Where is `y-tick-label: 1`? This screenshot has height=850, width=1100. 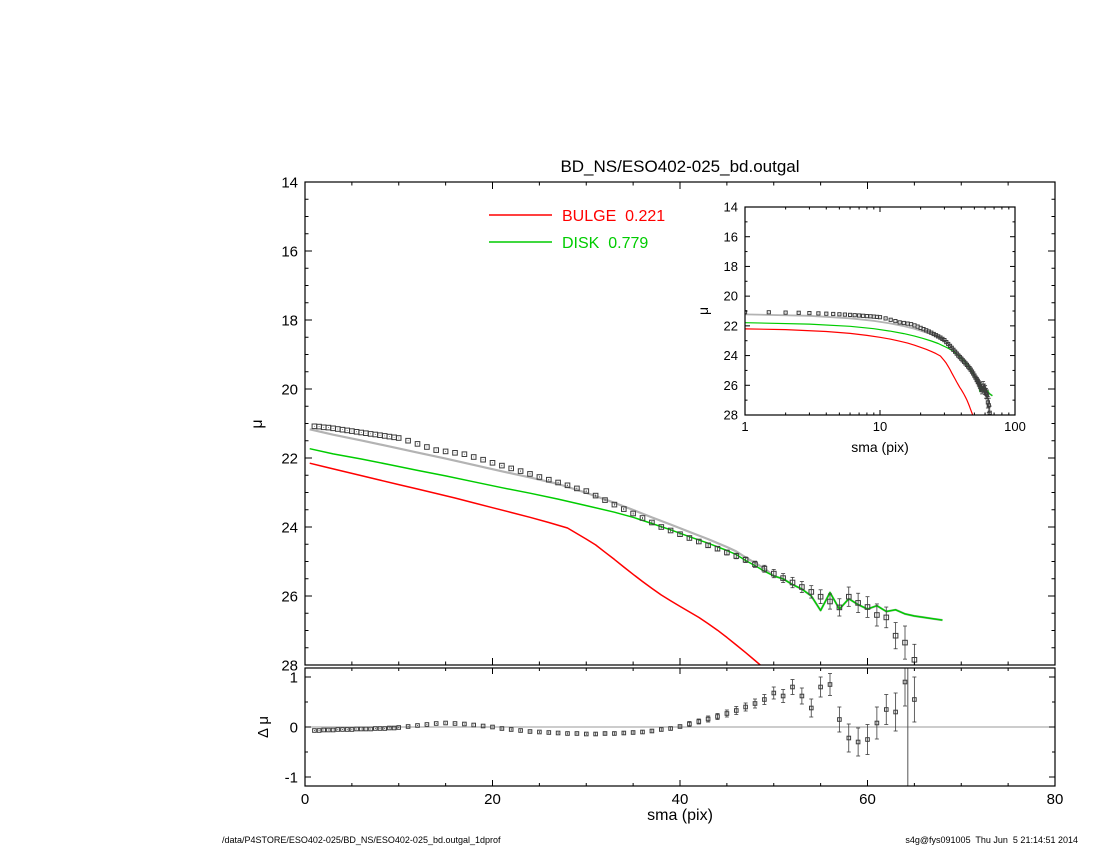 y-tick-label: 1 is located at coordinates (294, 677).